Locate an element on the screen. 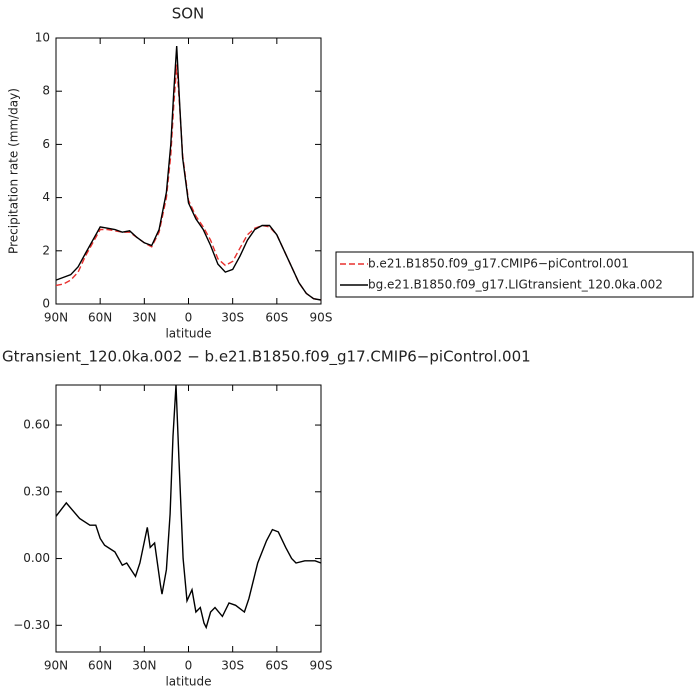  legend-label: b.e21.B1850.f09_g17.CMIP6−piControl.001 is located at coordinates (498, 264).